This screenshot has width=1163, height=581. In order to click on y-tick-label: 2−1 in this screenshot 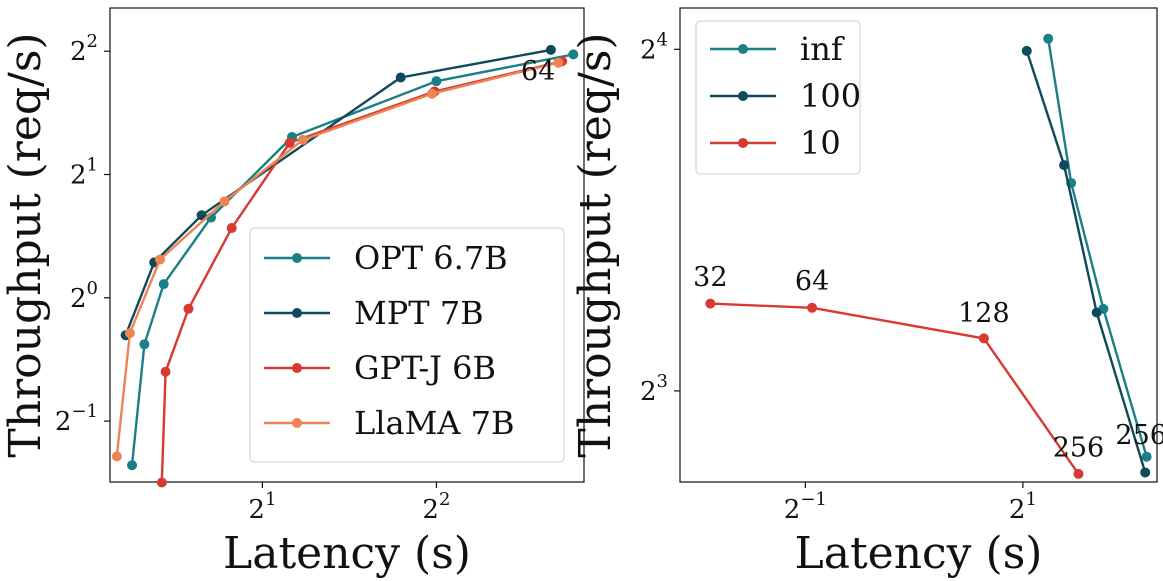, I will do `click(76, 419)`.